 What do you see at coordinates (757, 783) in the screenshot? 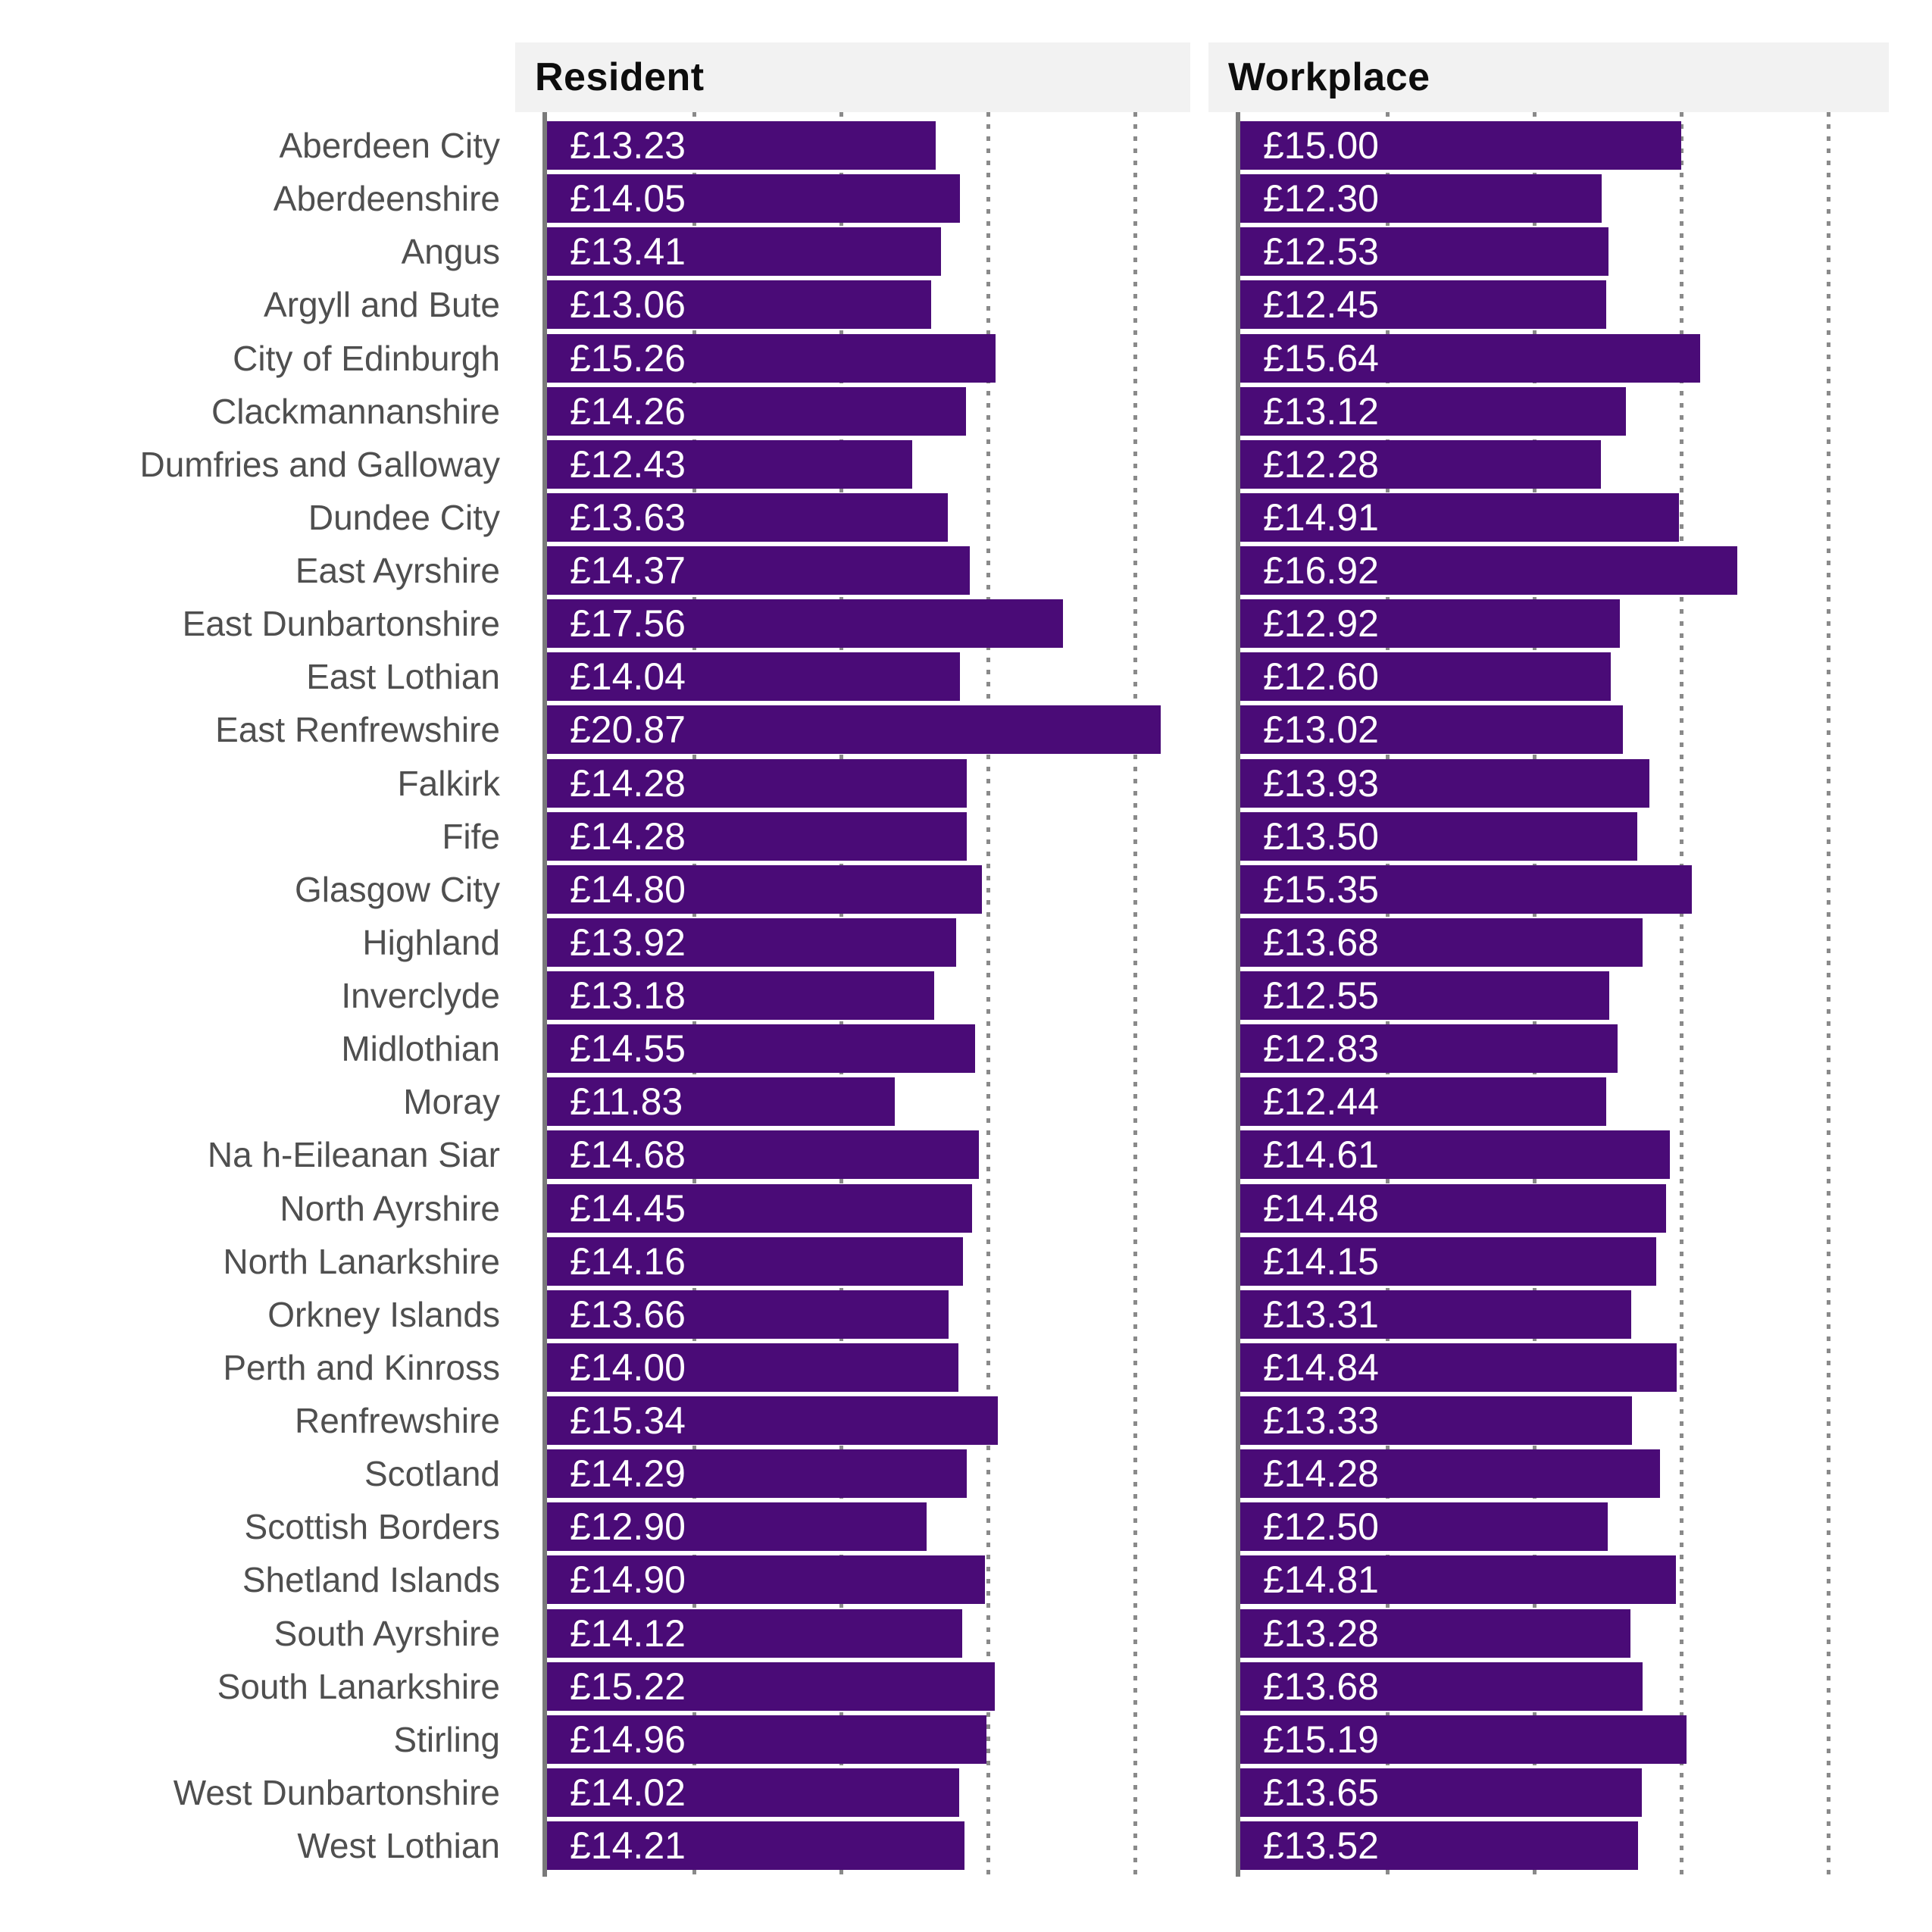
I see `resident-bar: £14.28` at bounding box center [757, 783].